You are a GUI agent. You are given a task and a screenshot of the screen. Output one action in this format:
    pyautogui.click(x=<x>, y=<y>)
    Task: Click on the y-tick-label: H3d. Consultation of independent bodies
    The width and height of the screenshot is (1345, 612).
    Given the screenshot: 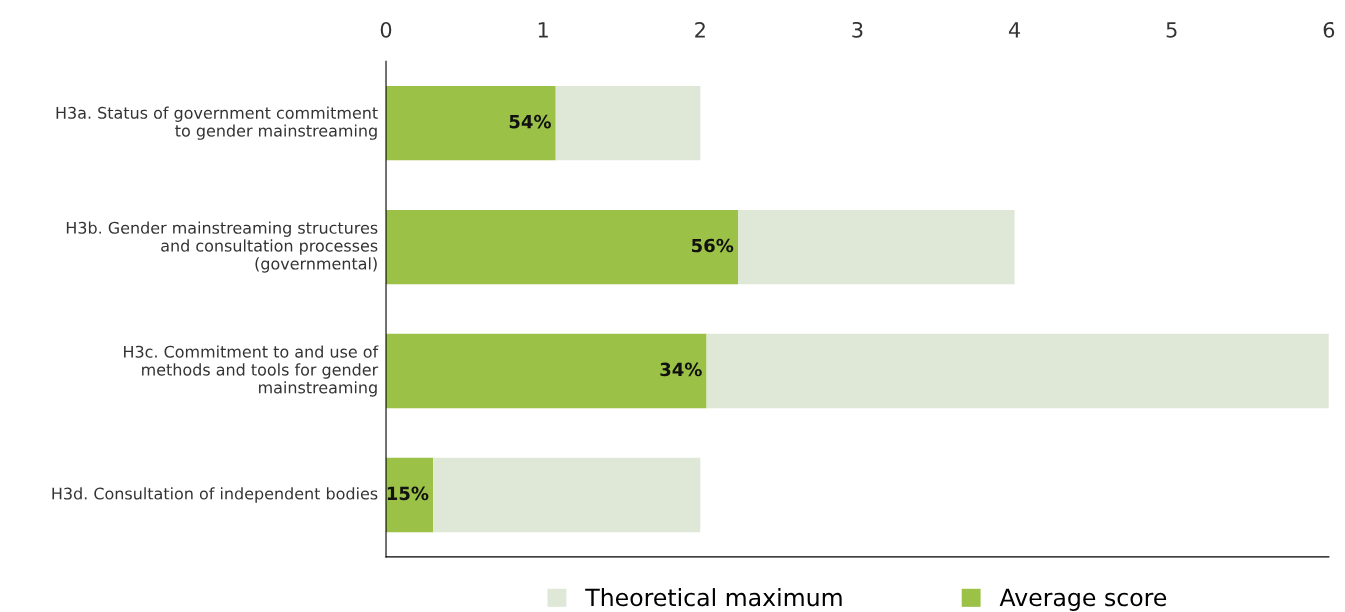 What is the action you would take?
    pyautogui.click(x=215, y=495)
    